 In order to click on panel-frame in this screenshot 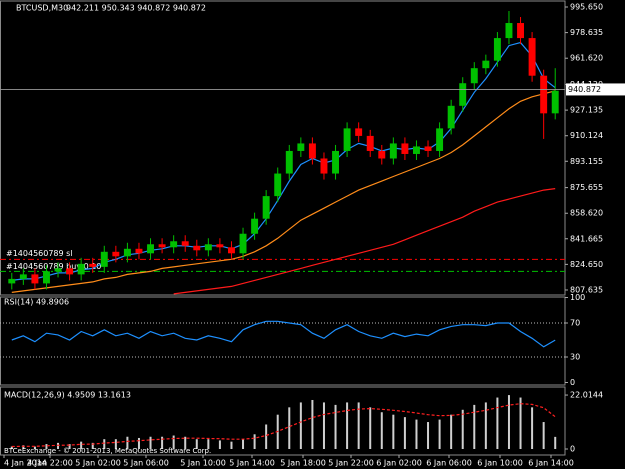, I will do `click(283, 421)`.